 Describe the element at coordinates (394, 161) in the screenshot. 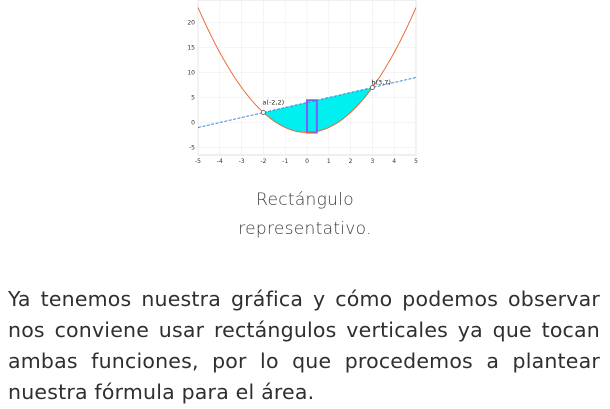

I see `x-tick-label: 4` at that location.